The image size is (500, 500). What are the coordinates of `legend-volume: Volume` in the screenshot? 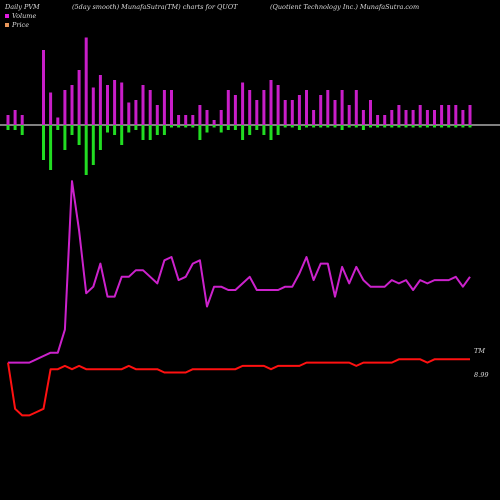 It's located at (20, 16).